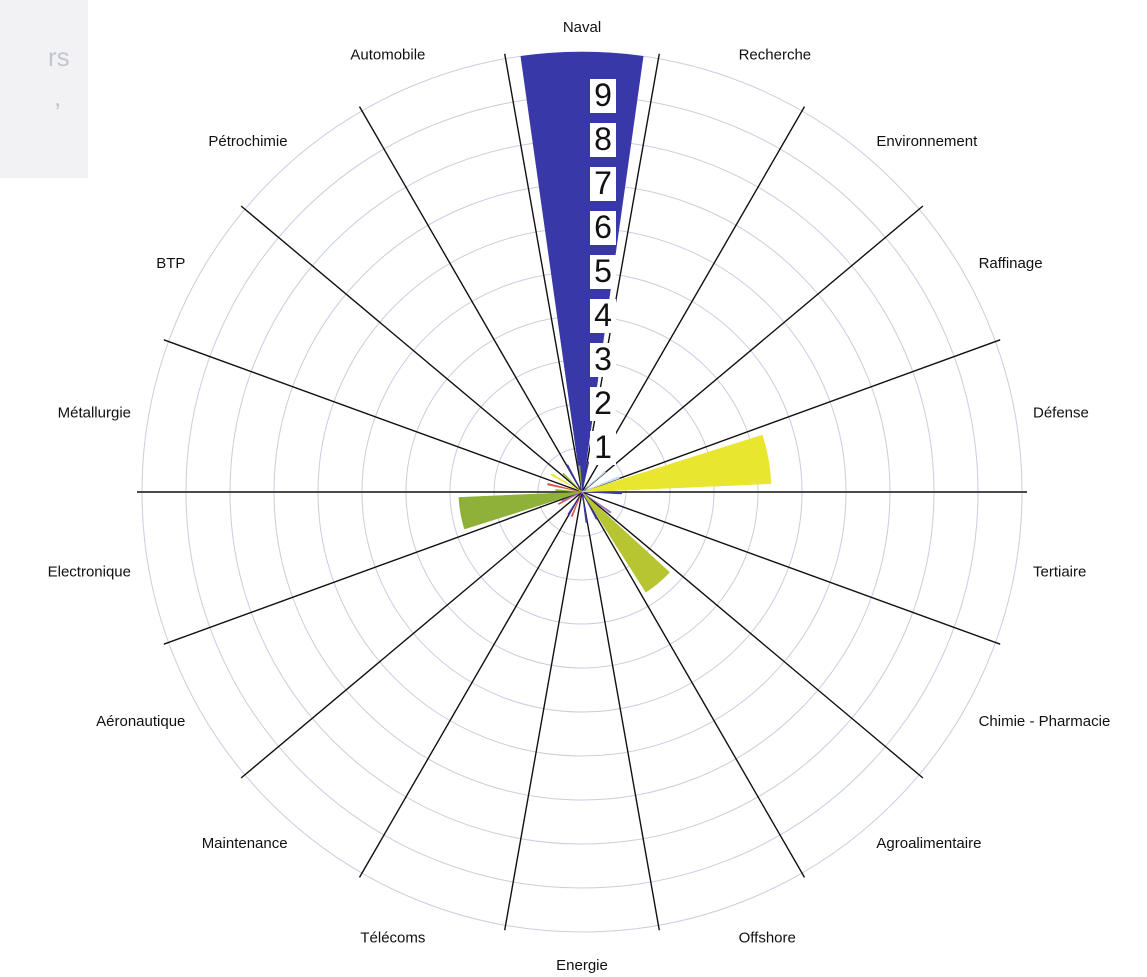  I want to click on bar-telecoms-s5, so click(576, 504).